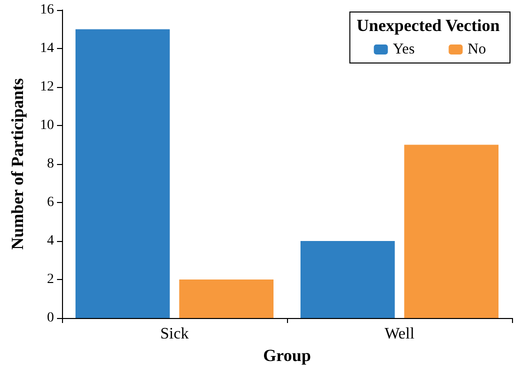 This screenshot has width=526, height=374. I want to click on legend-title: Unexpected Vection, so click(428, 25).